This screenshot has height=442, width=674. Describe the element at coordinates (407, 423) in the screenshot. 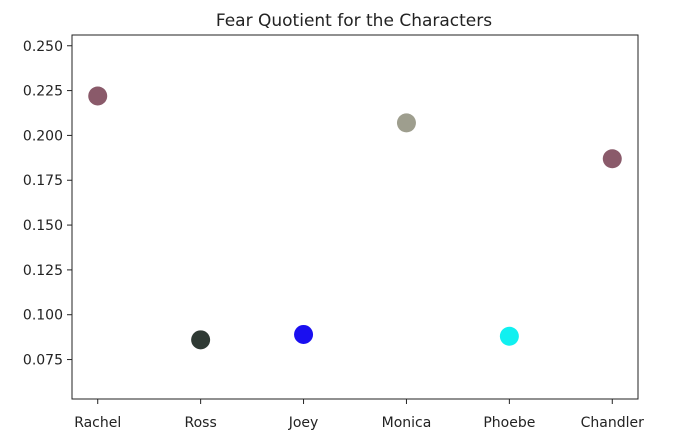

I see `x-tick-label: Monica` at that location.